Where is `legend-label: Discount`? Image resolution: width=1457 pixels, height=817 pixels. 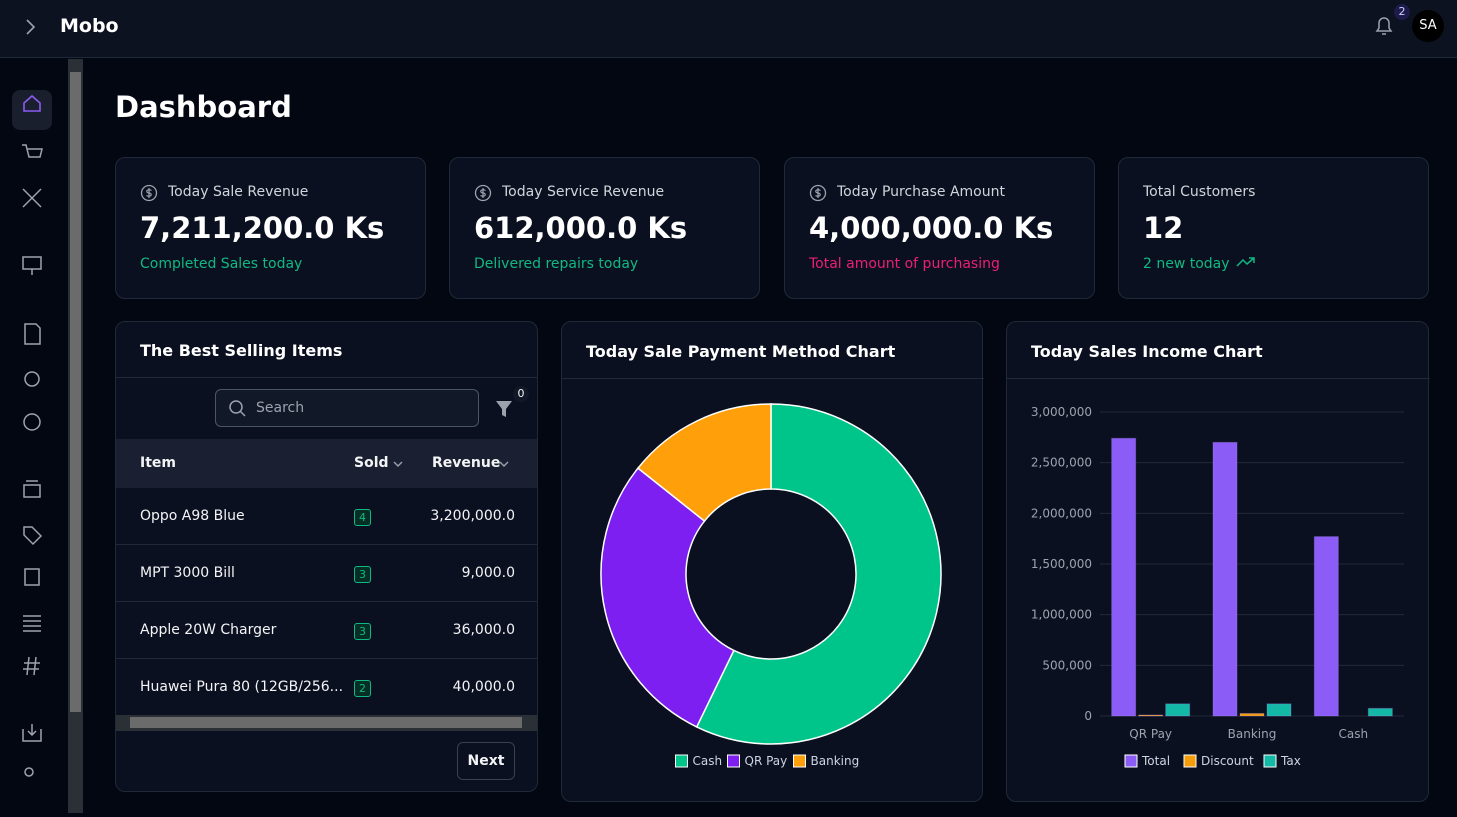 legend-label: Discount is located at coordinates (1227, 761).